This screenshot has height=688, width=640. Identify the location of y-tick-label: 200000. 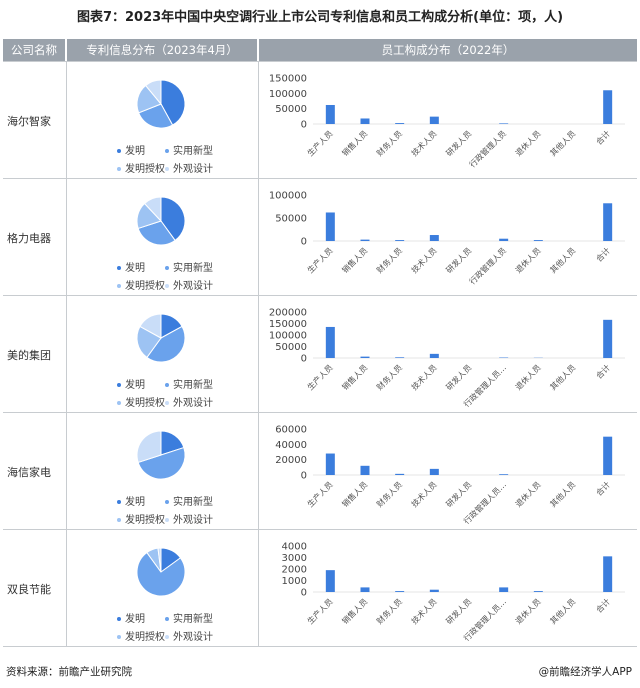
(288, 313).